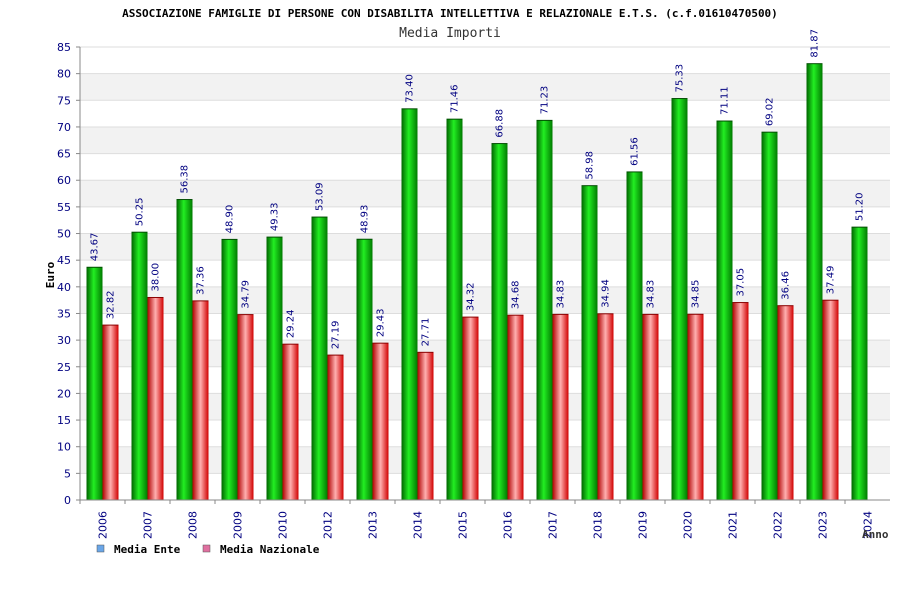 The width and height of the screenshot is (900, 600). What do you see at coordinates (201, 280) in the screenshot?
I see `data-label: 37.36` at bounding box center [201, 280].